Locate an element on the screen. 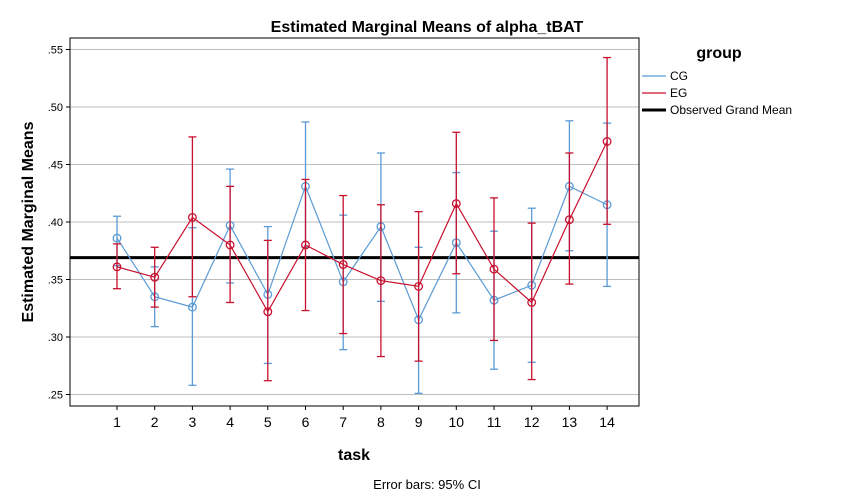 The width and height of the screenshot is (854, 504). x-axis-ticks: 1 2 3 4 5 6 7 8 9 10 11 12 13 14 is located at coordinates (364, 418).